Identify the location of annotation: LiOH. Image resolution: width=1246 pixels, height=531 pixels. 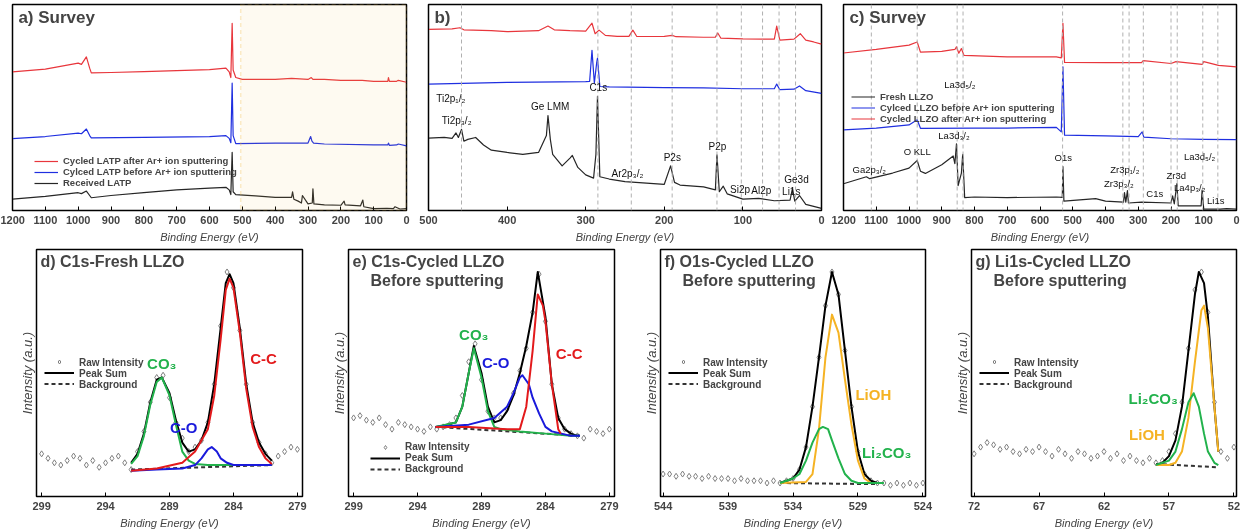
(1147, 435).